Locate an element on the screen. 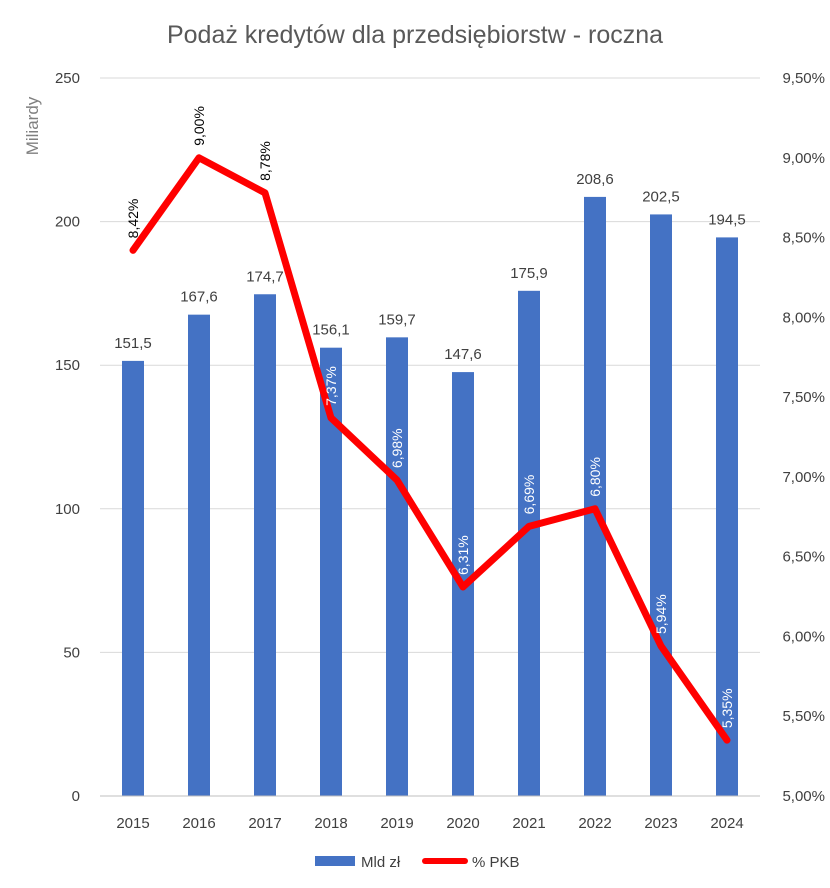  line-value-label: 7,37% is located at coordinates (331, 386).